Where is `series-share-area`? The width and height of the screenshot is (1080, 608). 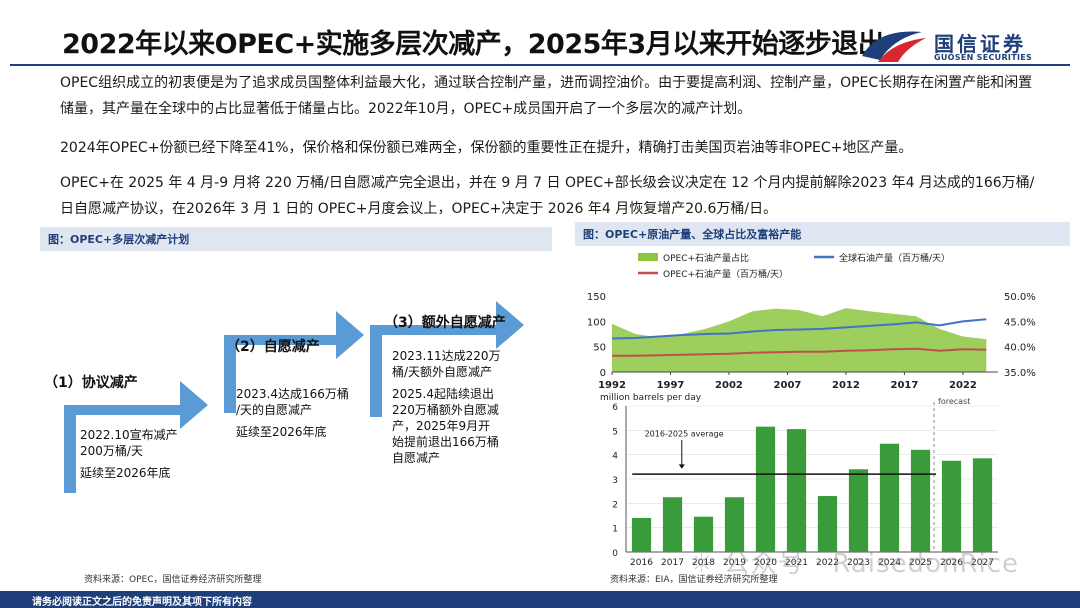
series-share-area is located at coordinates (799, 340).